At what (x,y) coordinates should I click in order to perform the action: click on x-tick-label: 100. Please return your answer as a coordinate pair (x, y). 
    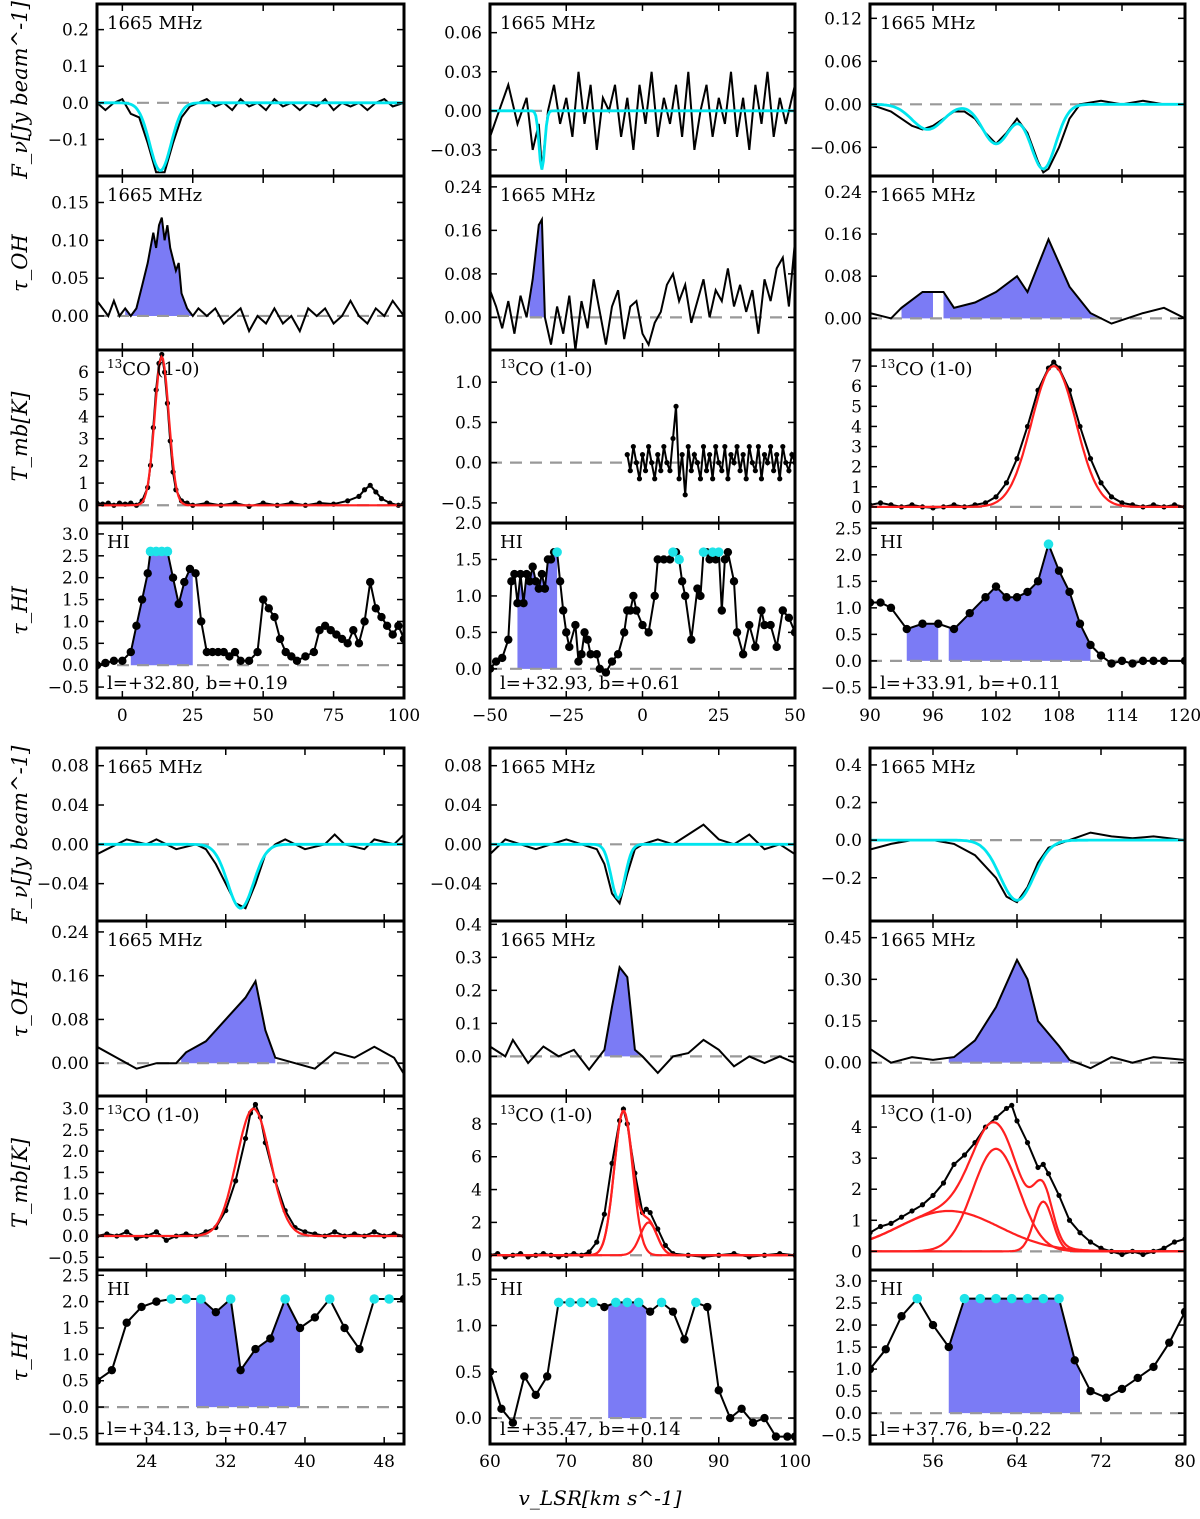
    Looking at the image, I should click on (795, 1462).